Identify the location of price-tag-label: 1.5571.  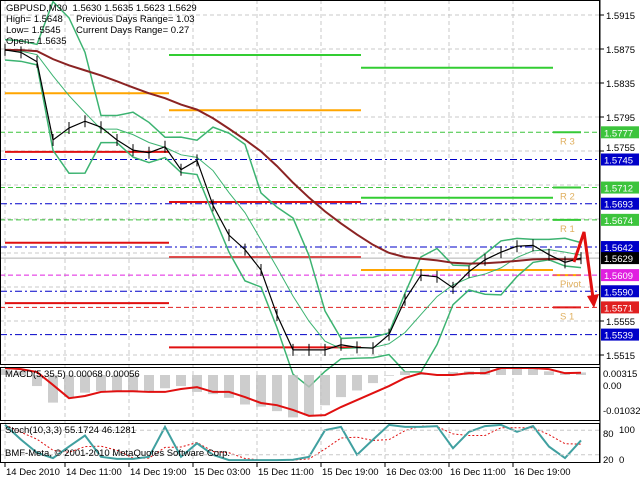
(618, 308).